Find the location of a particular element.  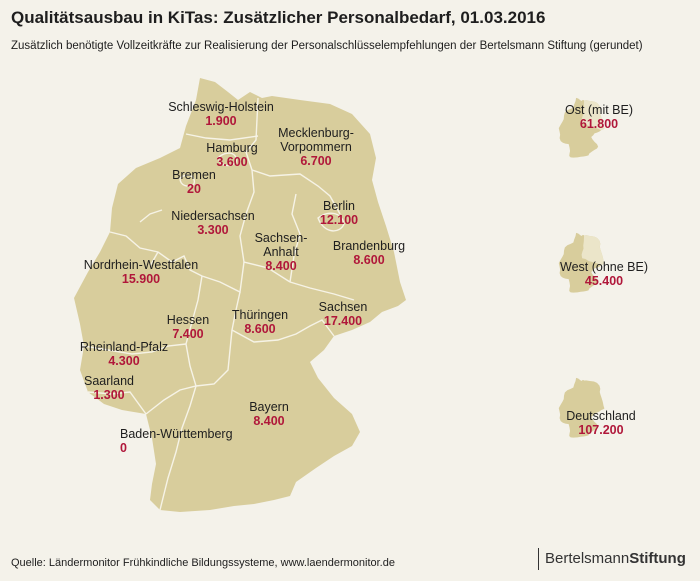

state-label-schleswig-holstein: Schleswig-Holstein 1.900 is located at coordinates (221, 114).